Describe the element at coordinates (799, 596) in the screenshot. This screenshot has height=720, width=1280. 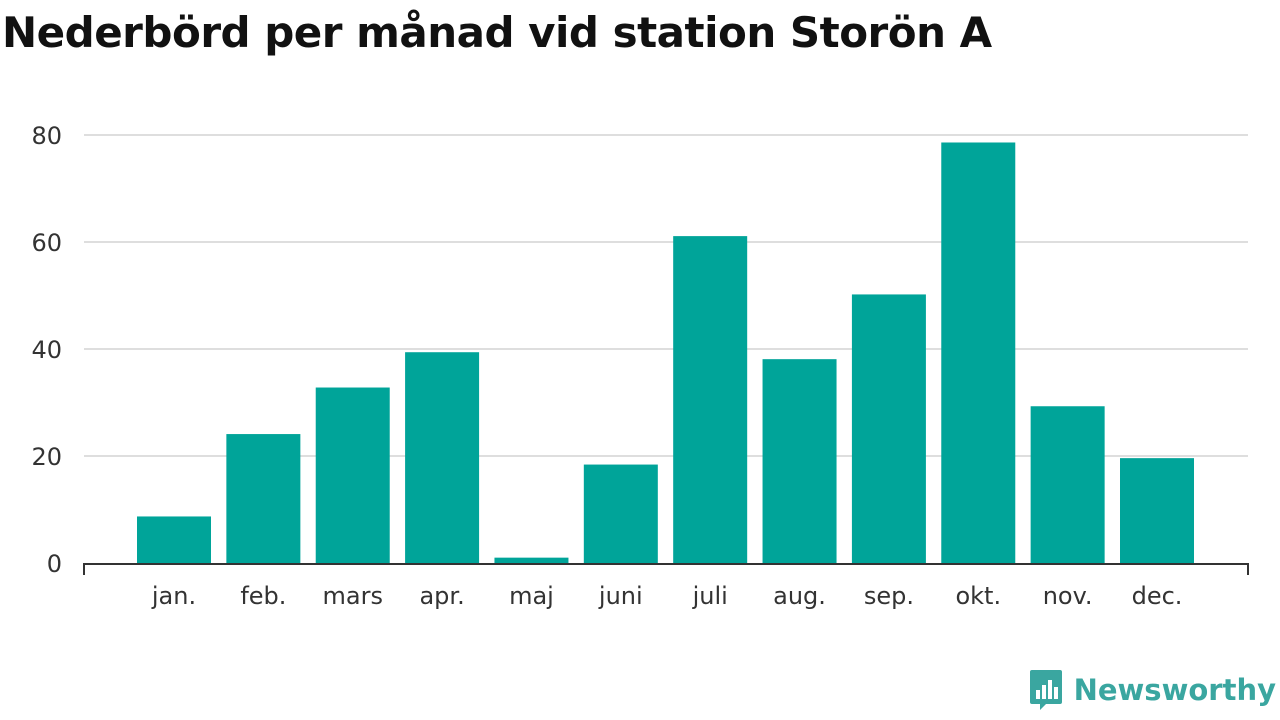
I see `x-tick-label: aug.` at that location.